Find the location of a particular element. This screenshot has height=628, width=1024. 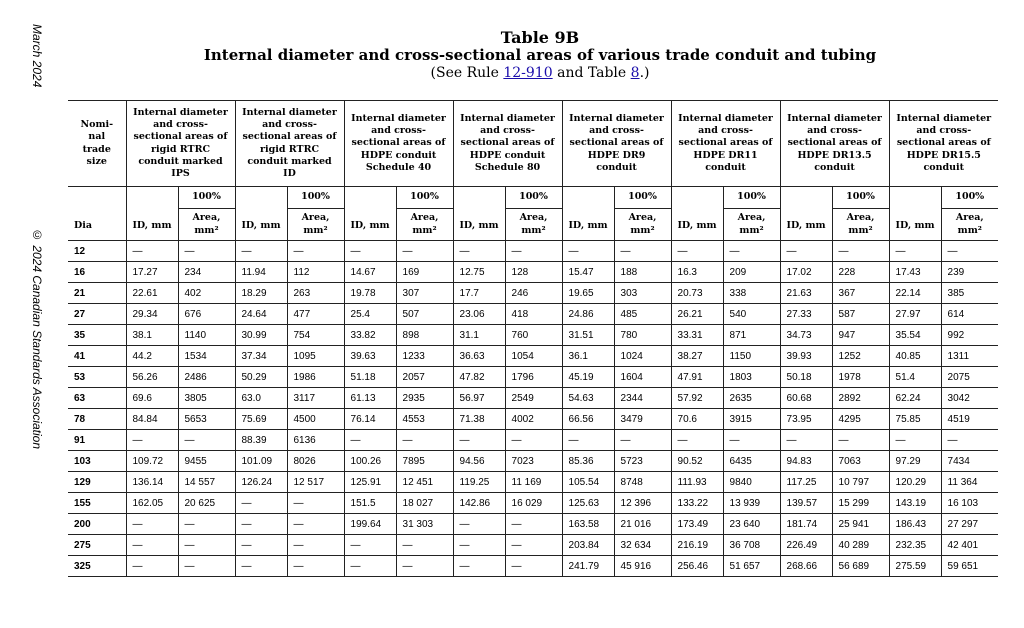

id-cell: 173.49 is located at coordinates (697, 524).